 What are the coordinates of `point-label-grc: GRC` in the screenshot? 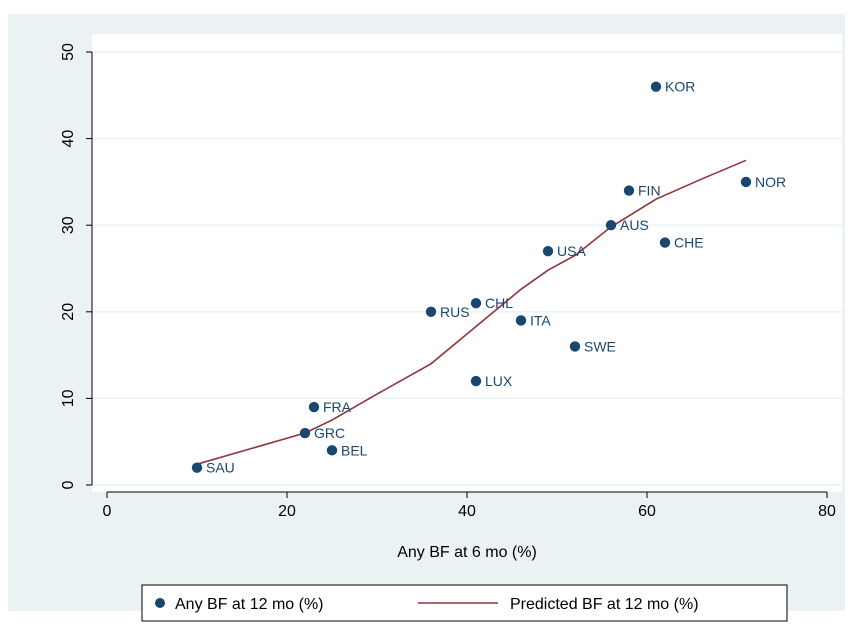 It's located at (329, 433).